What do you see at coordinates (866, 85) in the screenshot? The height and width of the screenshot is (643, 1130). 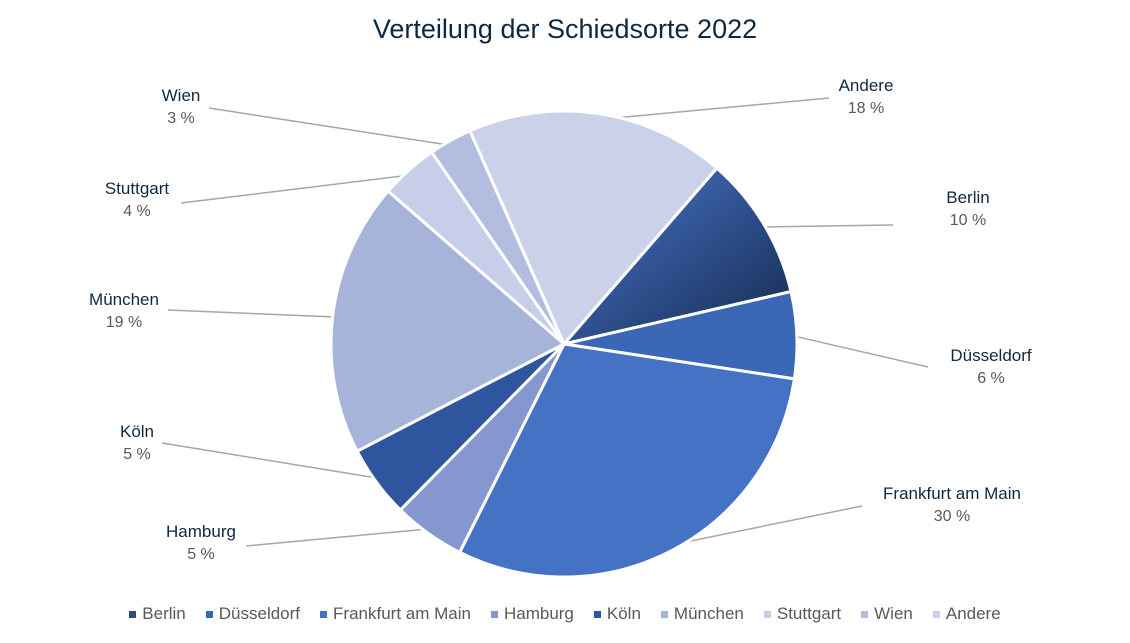 I see `slice-category-label: Andere` at bounding box center [866, 85].